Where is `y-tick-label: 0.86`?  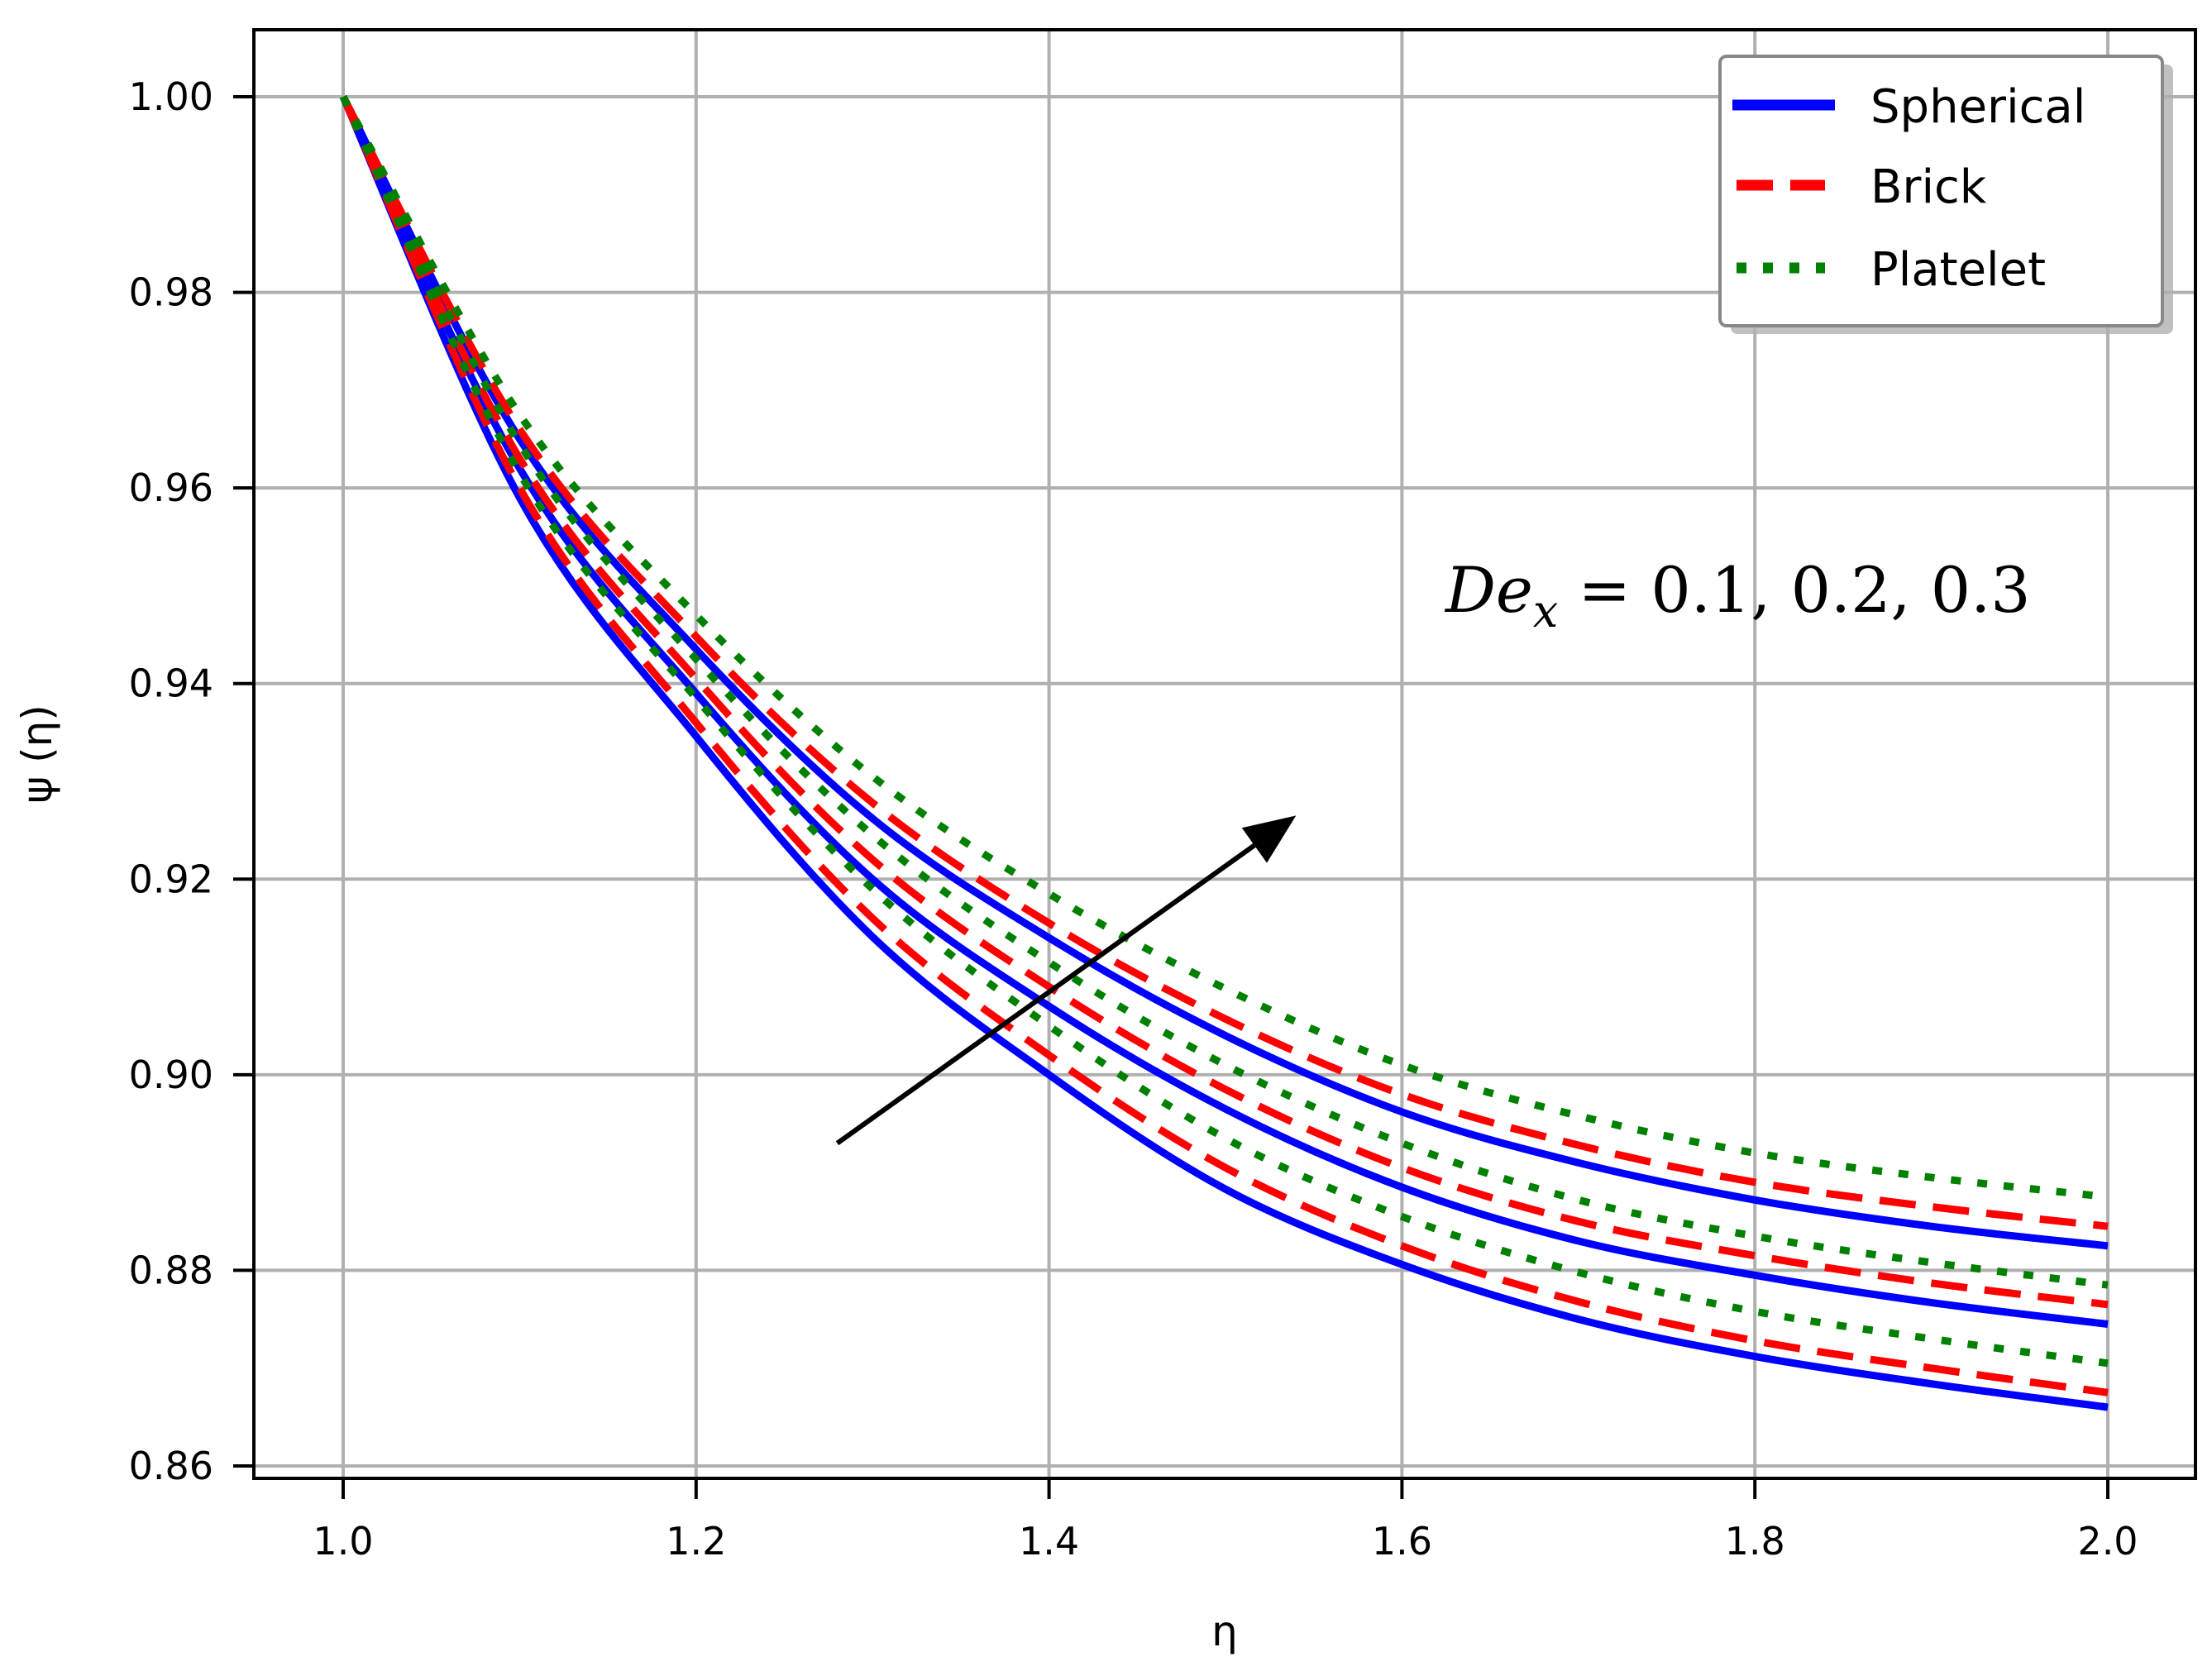
y-tick-label: 0.86 is located at coordinates (171, 1466).